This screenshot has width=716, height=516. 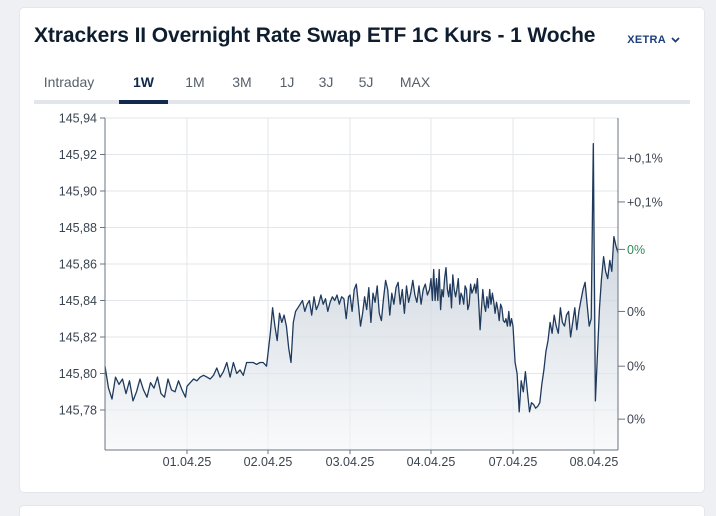 I want to click on tab-intraday: Intraday, so click(x=69, y=82).